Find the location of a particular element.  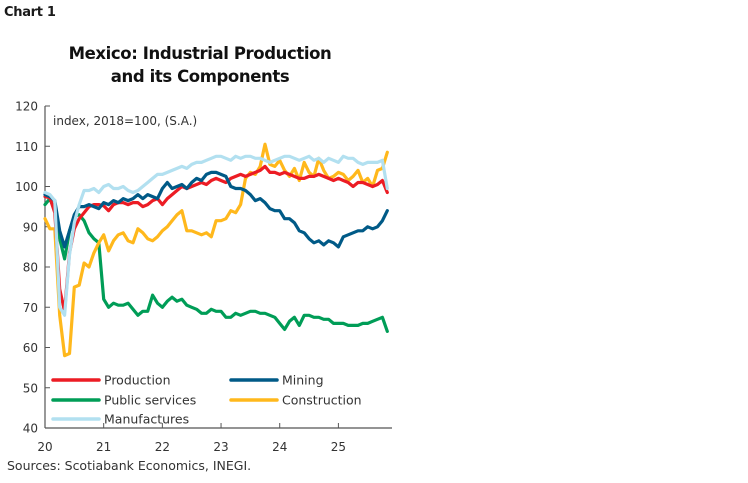

x-tick-label: 23 is located at coordinates (220, 447).